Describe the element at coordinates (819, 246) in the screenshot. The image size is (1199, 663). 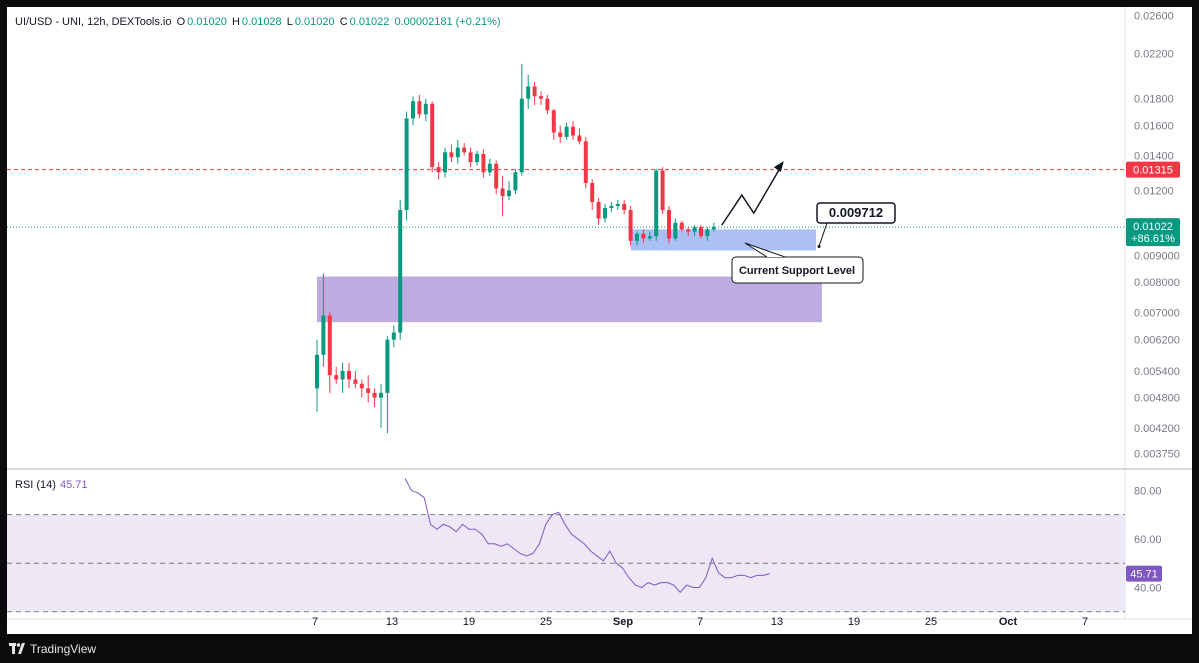
I see `support-price-anchor` at that location.